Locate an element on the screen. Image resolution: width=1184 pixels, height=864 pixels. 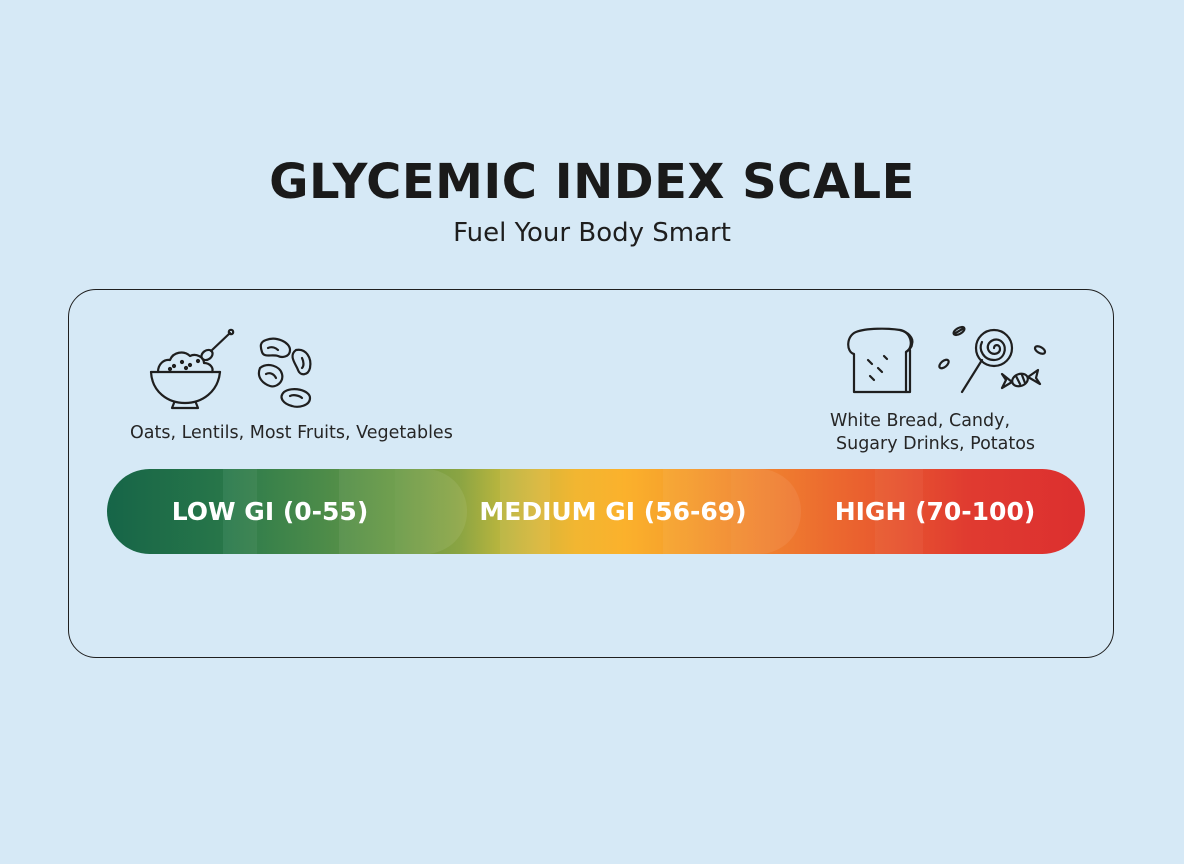
page-subtitle: Fuel Your Body Smart is located at coordinates (592, 233).